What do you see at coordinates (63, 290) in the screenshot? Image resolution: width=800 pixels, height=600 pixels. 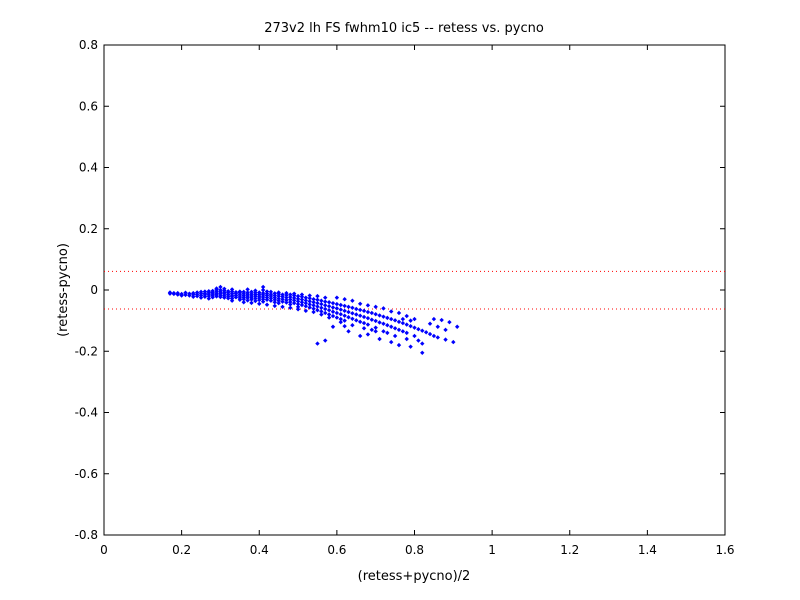 I see `y-axis-label: (retess-pycno)` at bounding box center [63, 290].